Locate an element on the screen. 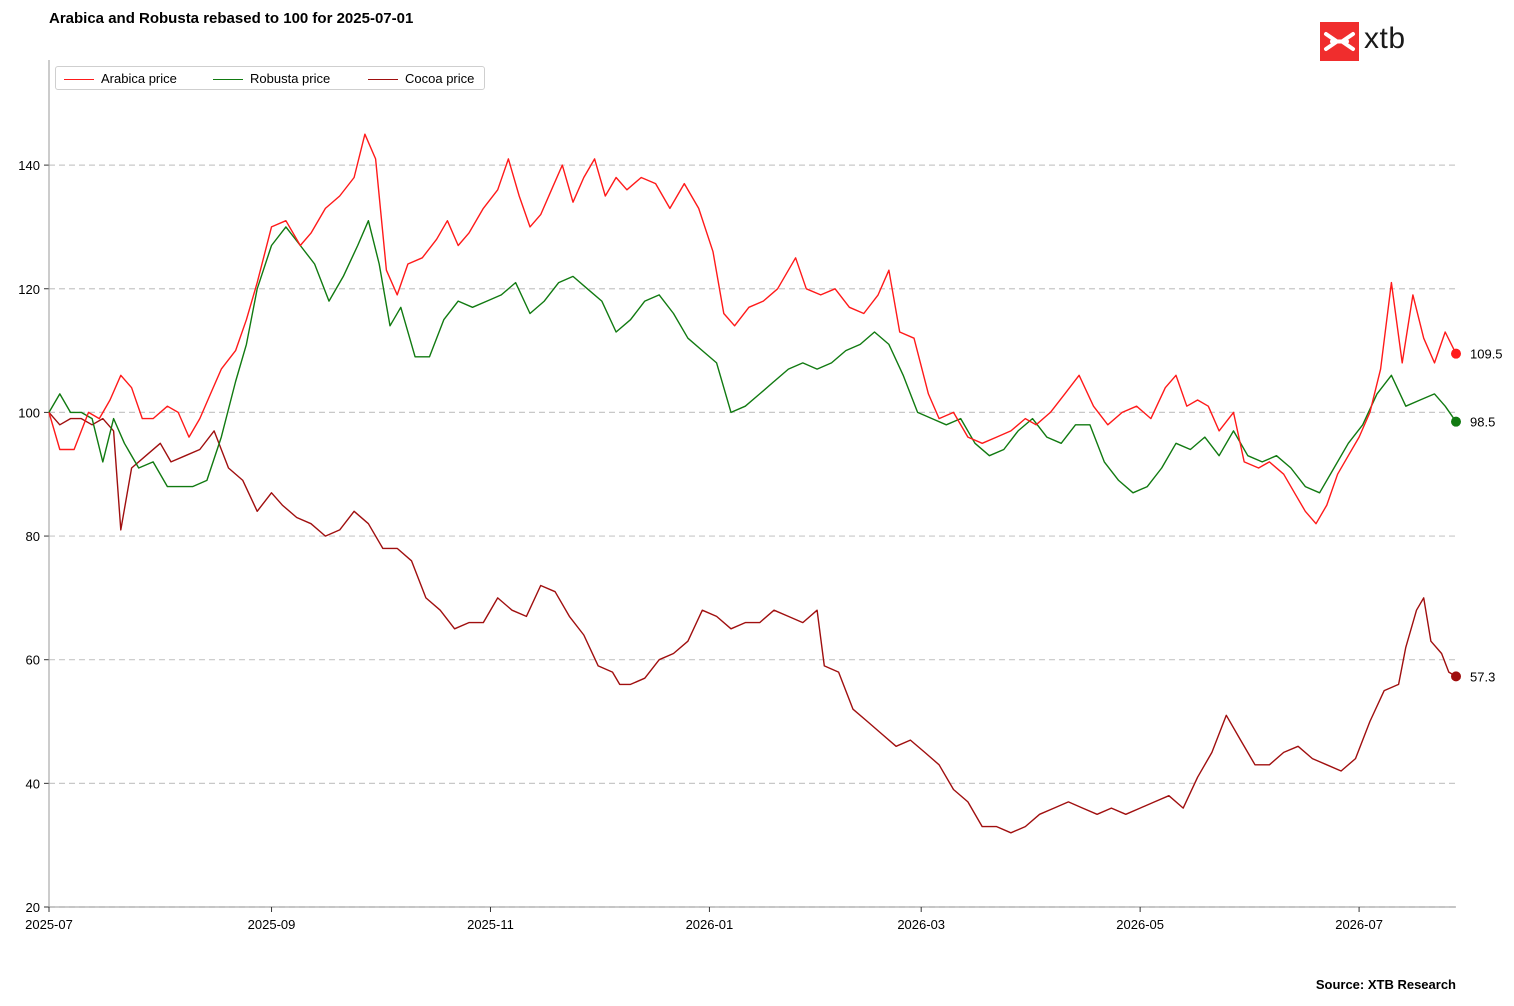 The image size is (1514, 1006). x-tick-label-2025-11: 2025-11 is located at coordinates (490, 924).